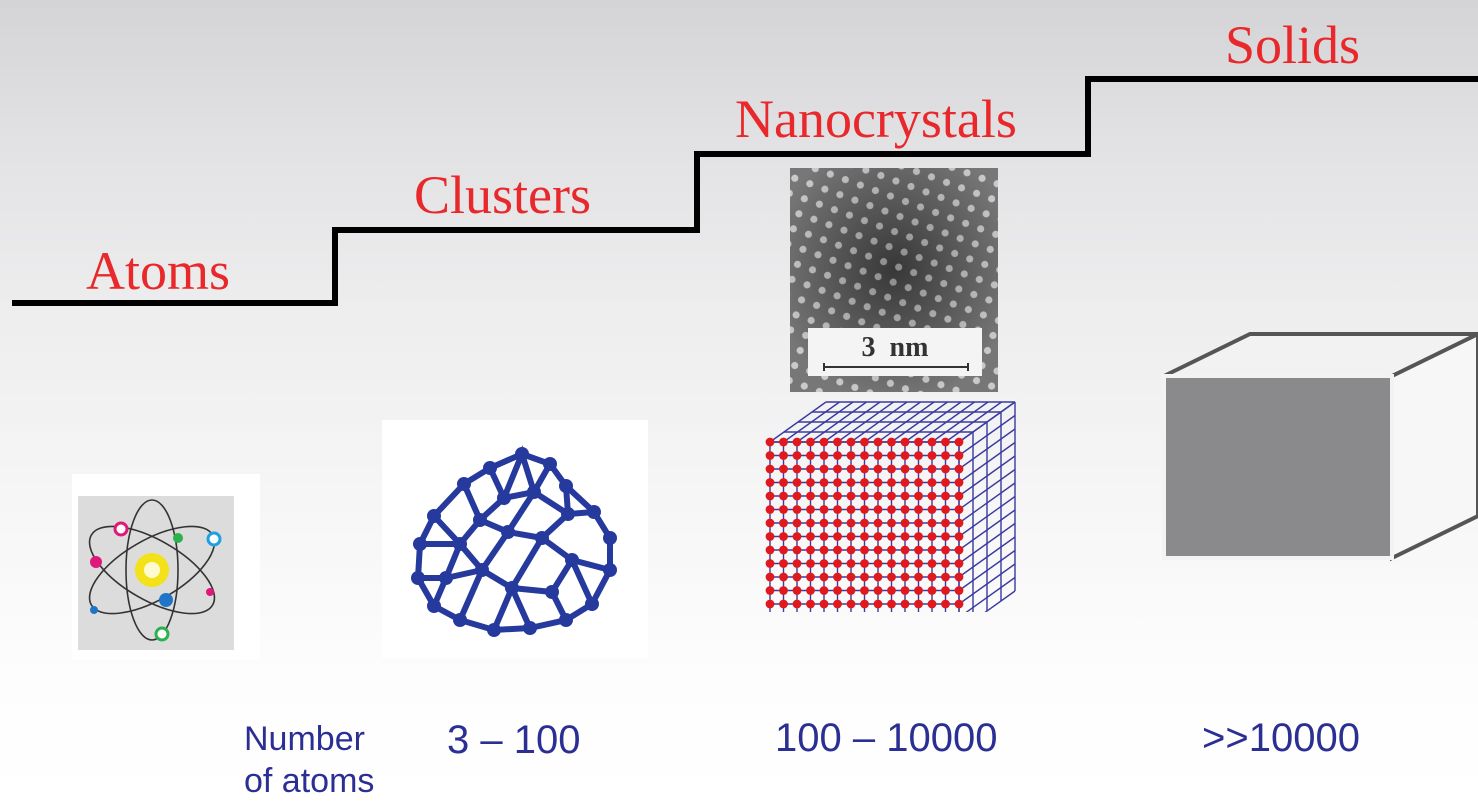 The image size is (1478, 802). What do you see at coordinates (309, 760) in the screenshot?
I see `number-of-atoms-caption: Number of atoms` at bounding box center [309, 760].